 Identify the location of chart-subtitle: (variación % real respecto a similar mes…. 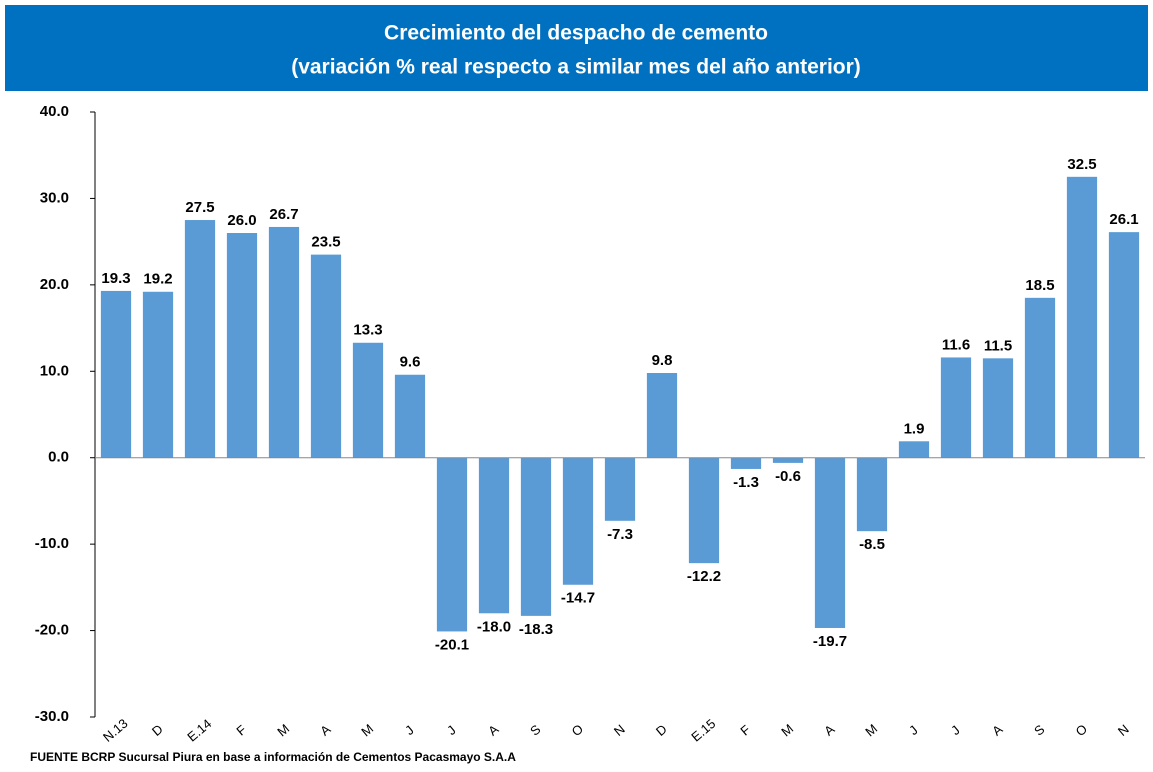
(576, 67).